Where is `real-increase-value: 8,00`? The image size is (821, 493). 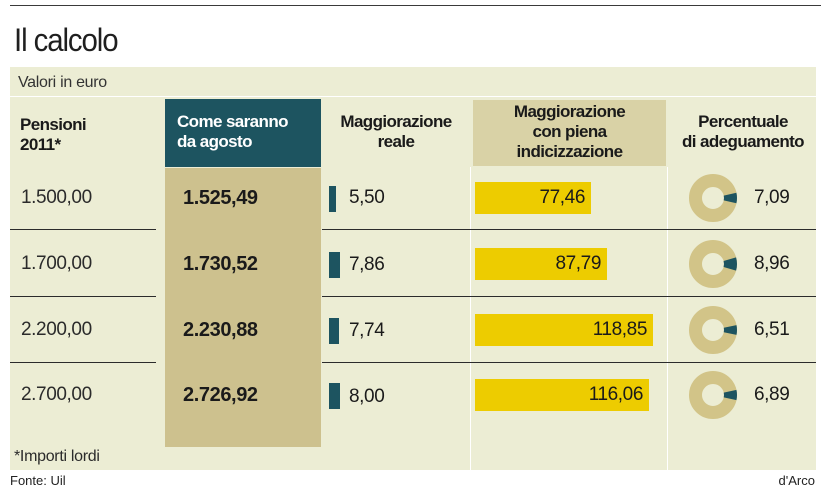
real-increase-value: 8,00 is located at coordinates (367, 396).